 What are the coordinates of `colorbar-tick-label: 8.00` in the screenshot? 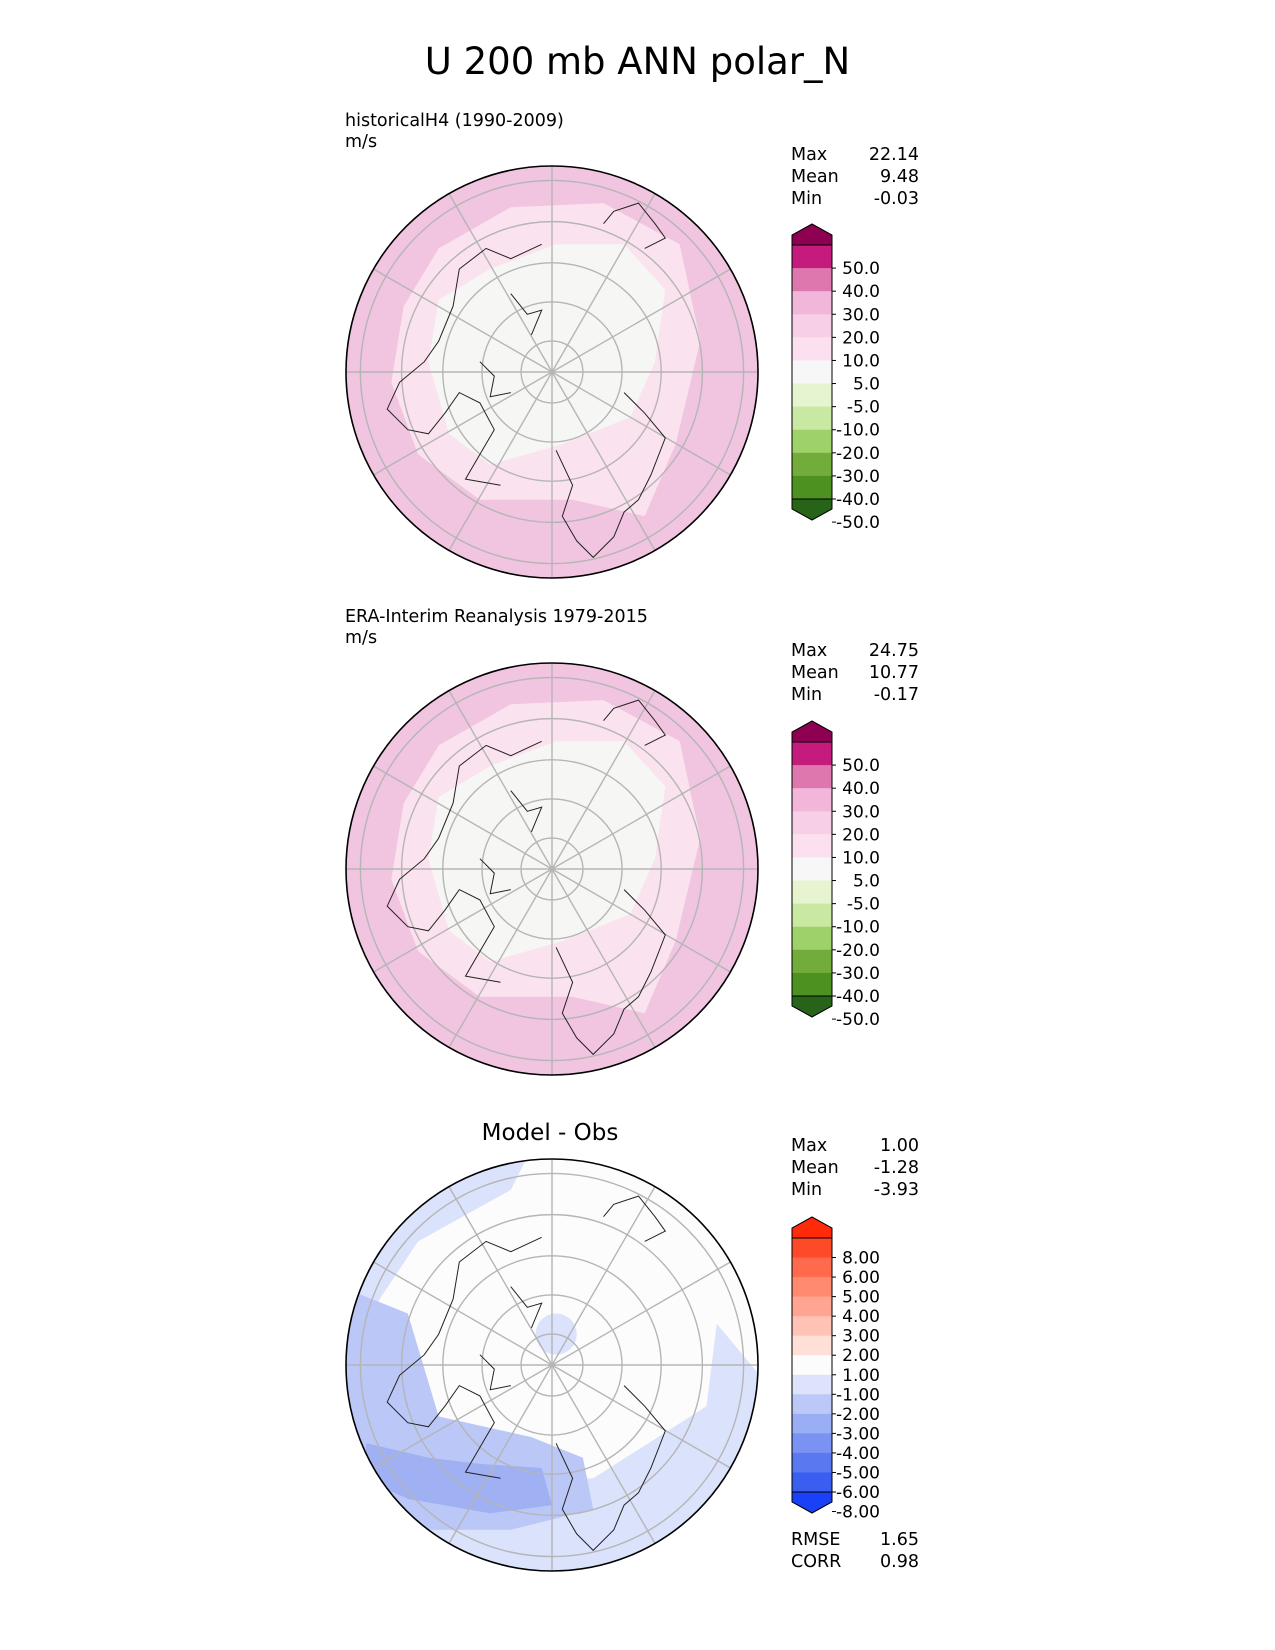 It's located at (861, 1259).